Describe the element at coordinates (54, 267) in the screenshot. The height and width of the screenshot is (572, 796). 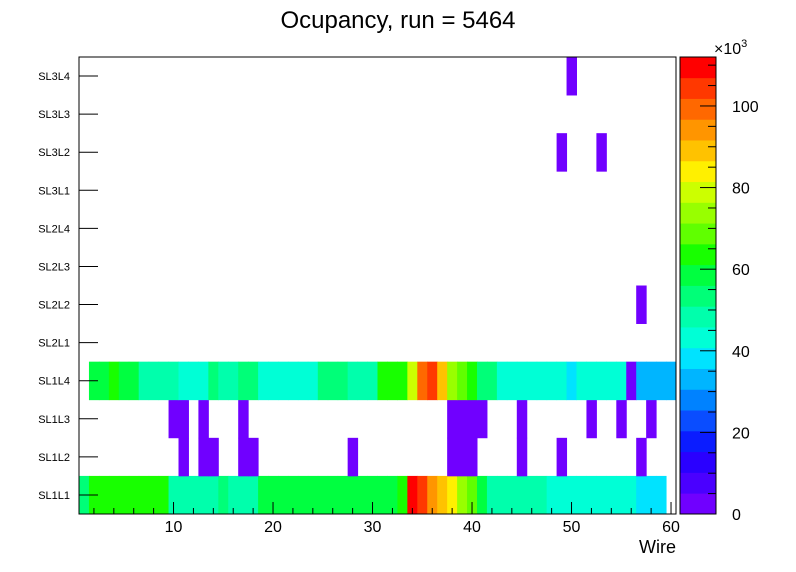
I see `y-category-label: SL2L3` at that location.